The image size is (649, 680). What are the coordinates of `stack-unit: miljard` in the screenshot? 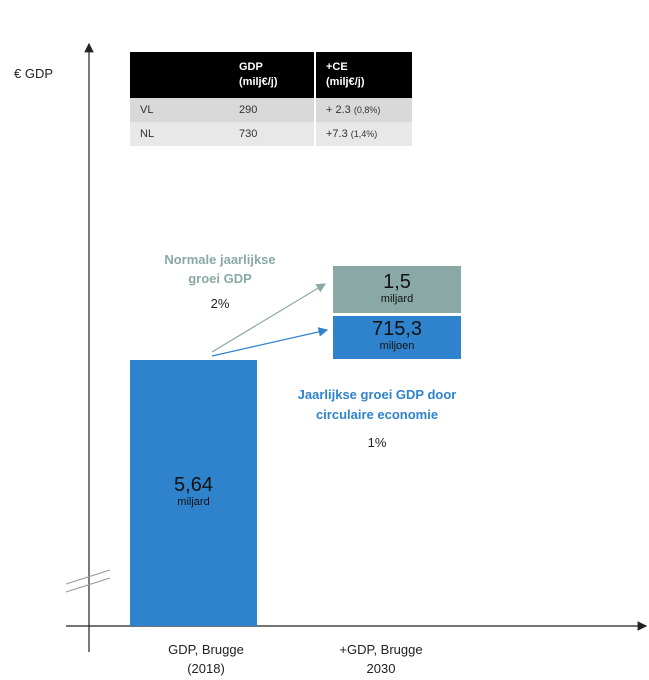 It's located at (397, 299).